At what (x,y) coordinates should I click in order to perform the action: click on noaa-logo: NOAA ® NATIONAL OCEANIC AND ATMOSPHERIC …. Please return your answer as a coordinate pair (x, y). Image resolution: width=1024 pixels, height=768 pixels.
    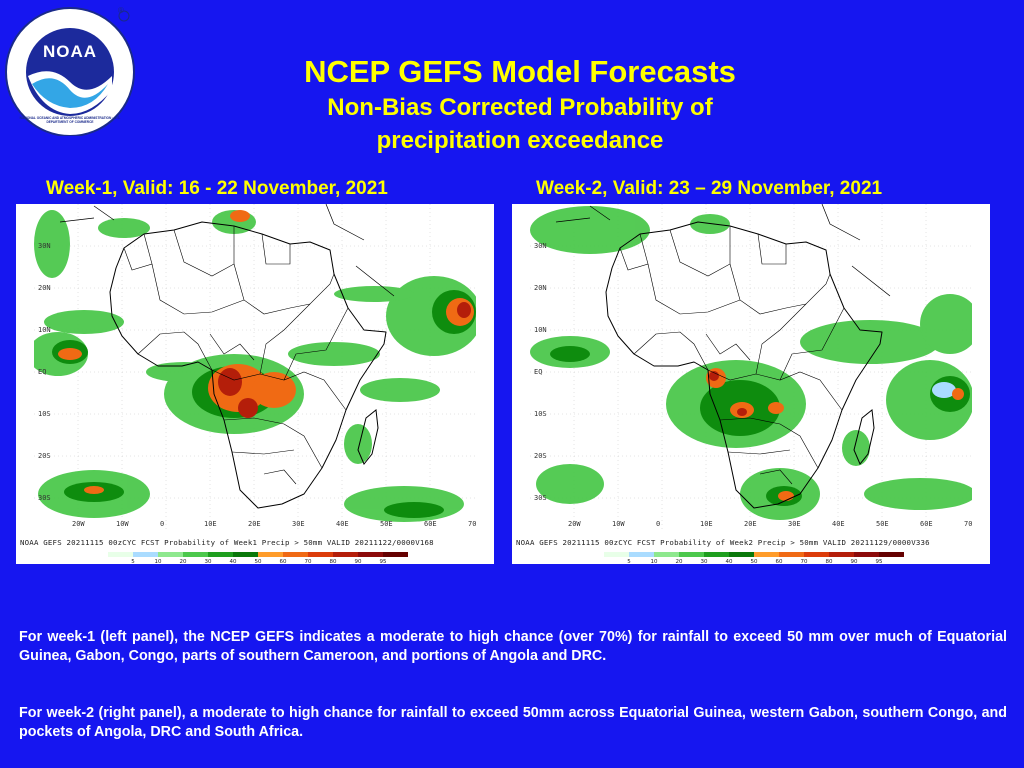
    Looking at the image, I should click on (70, 70).